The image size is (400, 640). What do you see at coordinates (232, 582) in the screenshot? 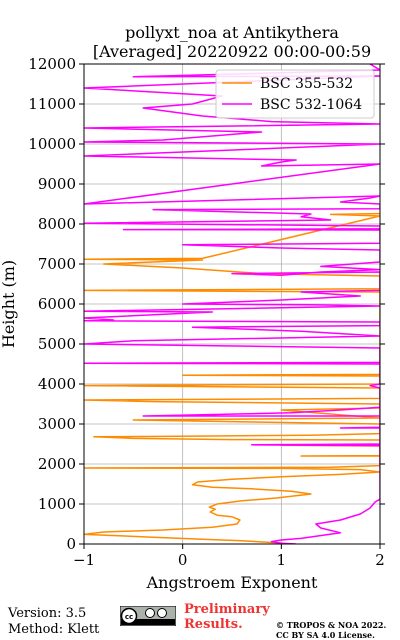
I see `x-axis-label: Angstroem Exponent` at bounding box center [232, 582].